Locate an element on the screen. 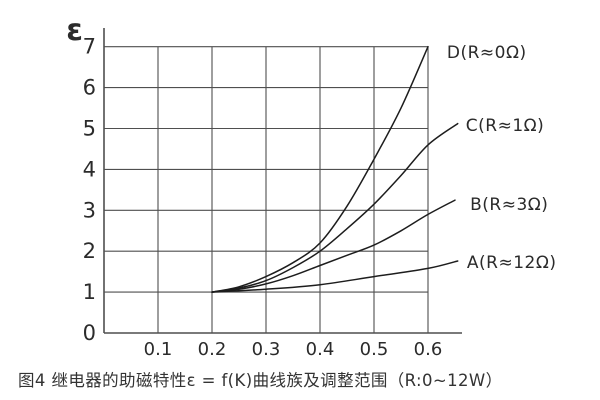 This screenshot has width=600, height=400. x-tick-label: 0.2 is located at coordinates (212, 349).